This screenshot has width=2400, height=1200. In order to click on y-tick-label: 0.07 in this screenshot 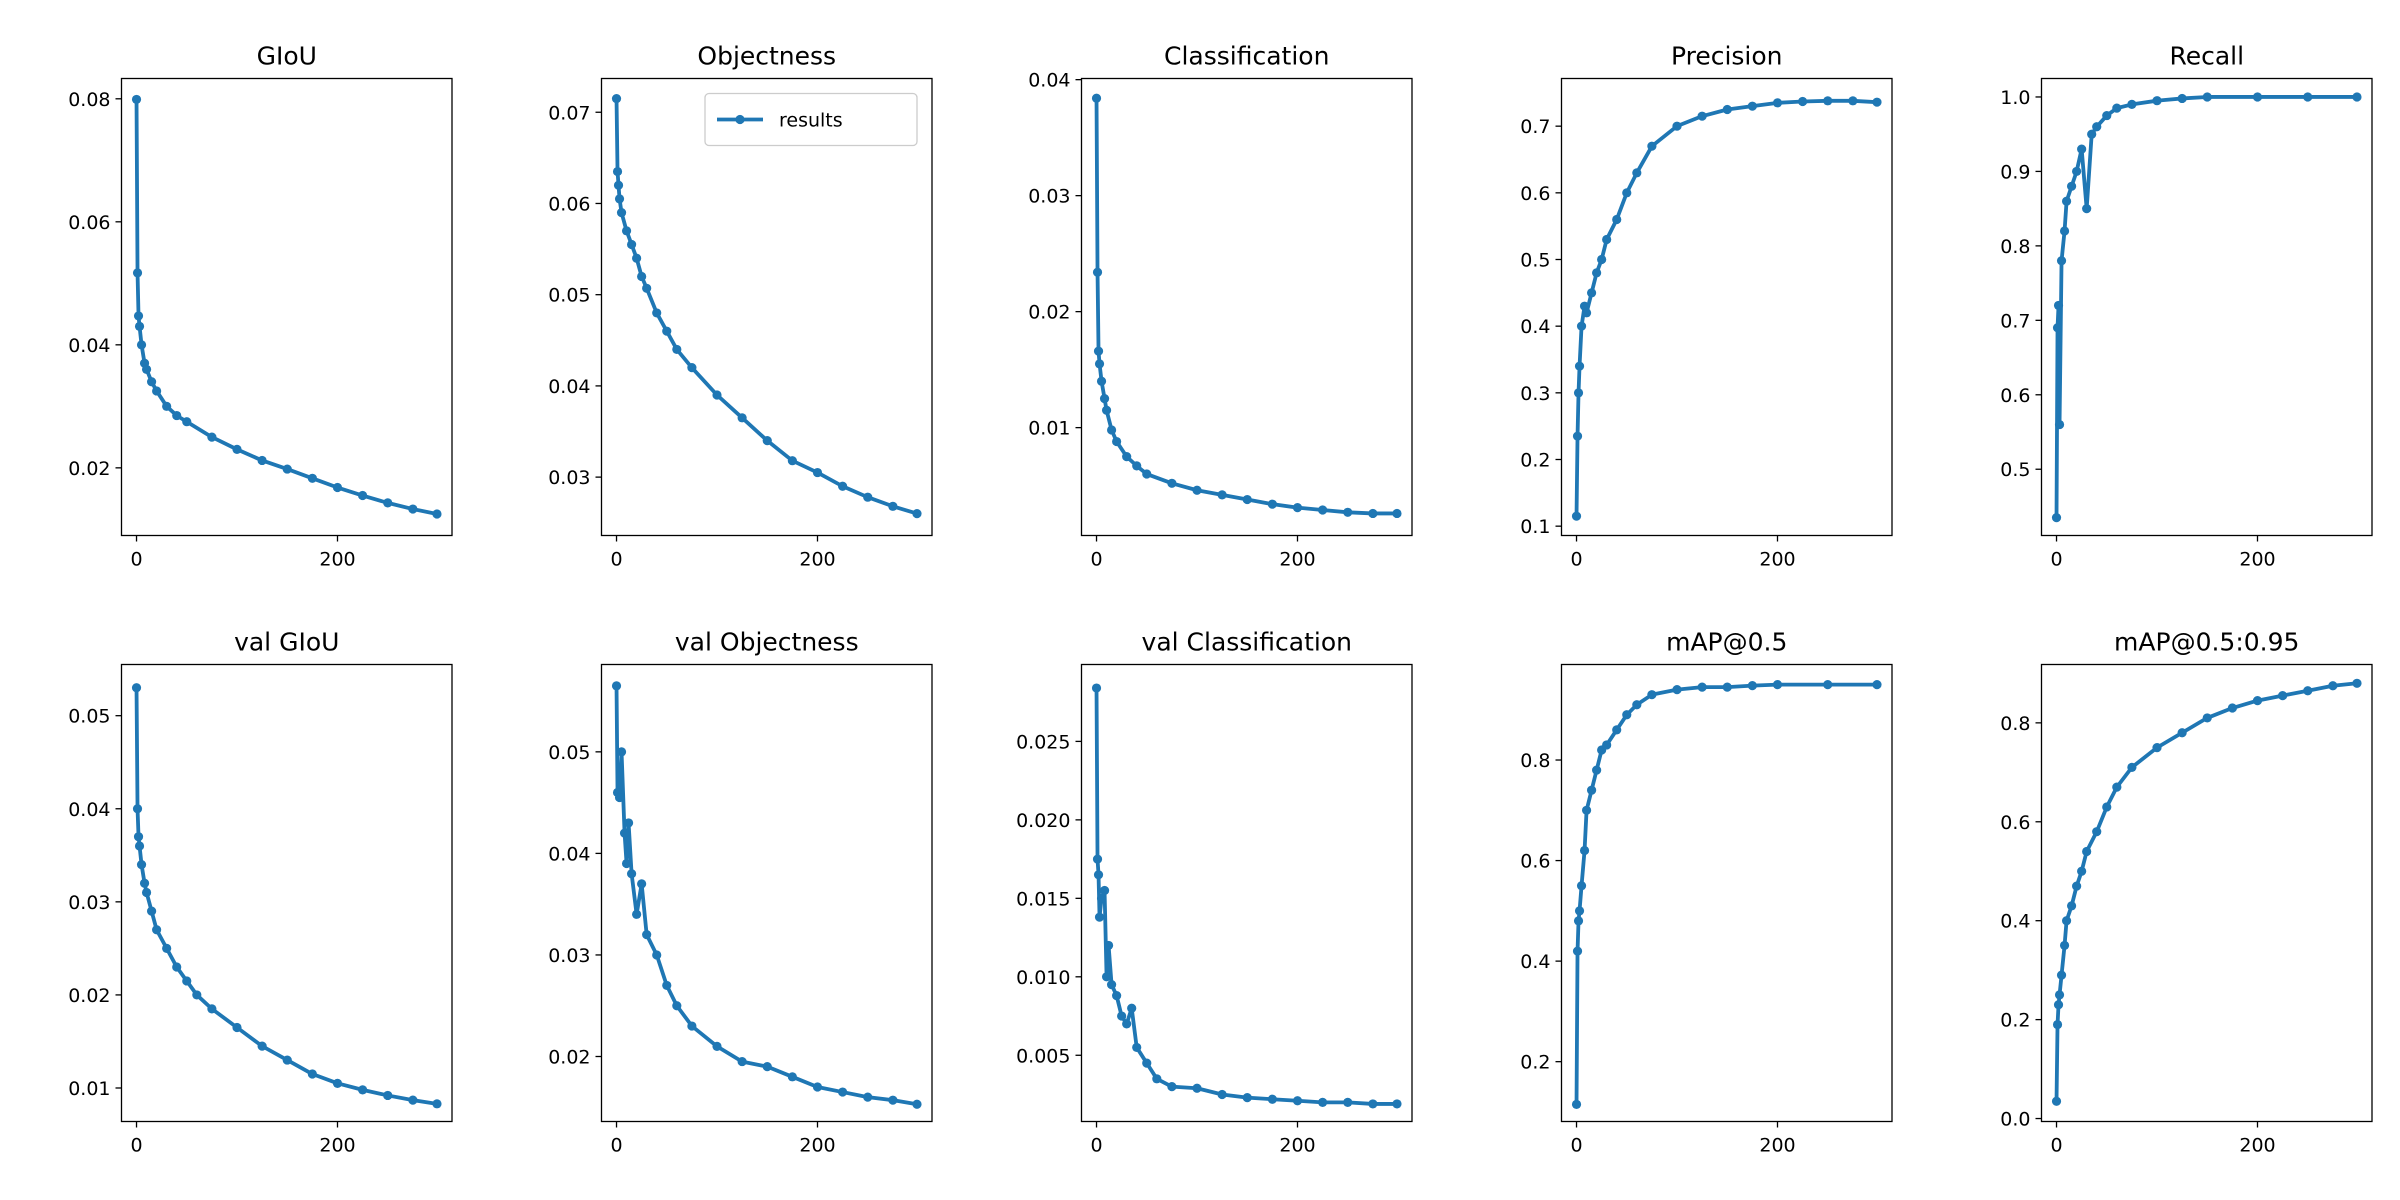, I will do `click(569, 113)`.